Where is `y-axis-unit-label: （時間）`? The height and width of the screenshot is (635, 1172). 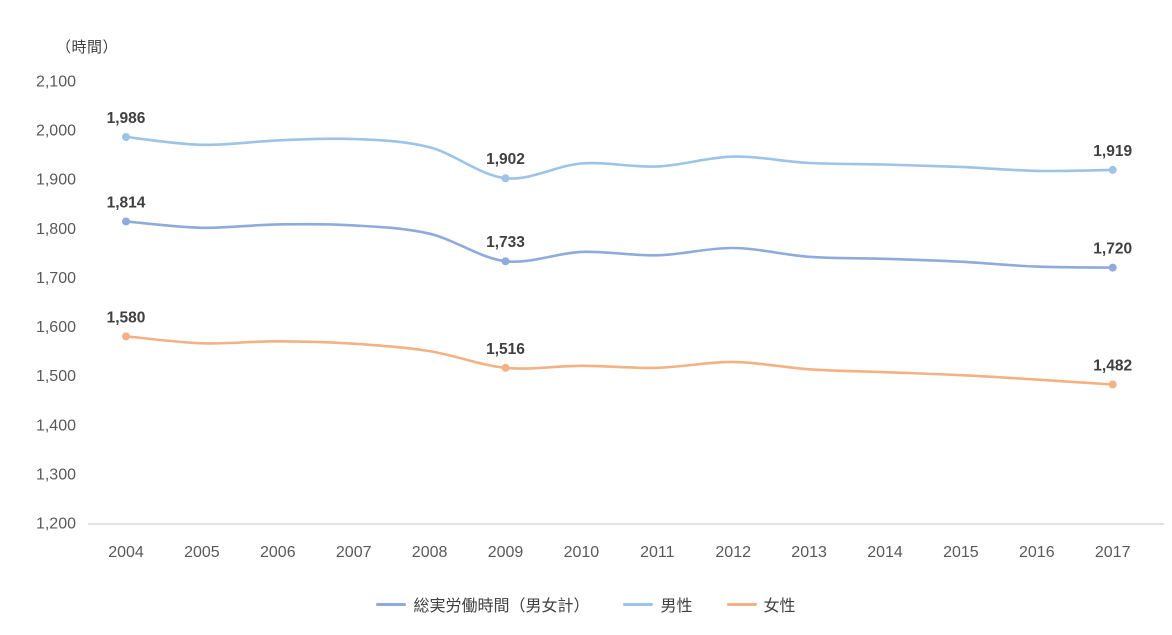
y-axis-unit-label: （時間） is located at coordinates (87, 47).